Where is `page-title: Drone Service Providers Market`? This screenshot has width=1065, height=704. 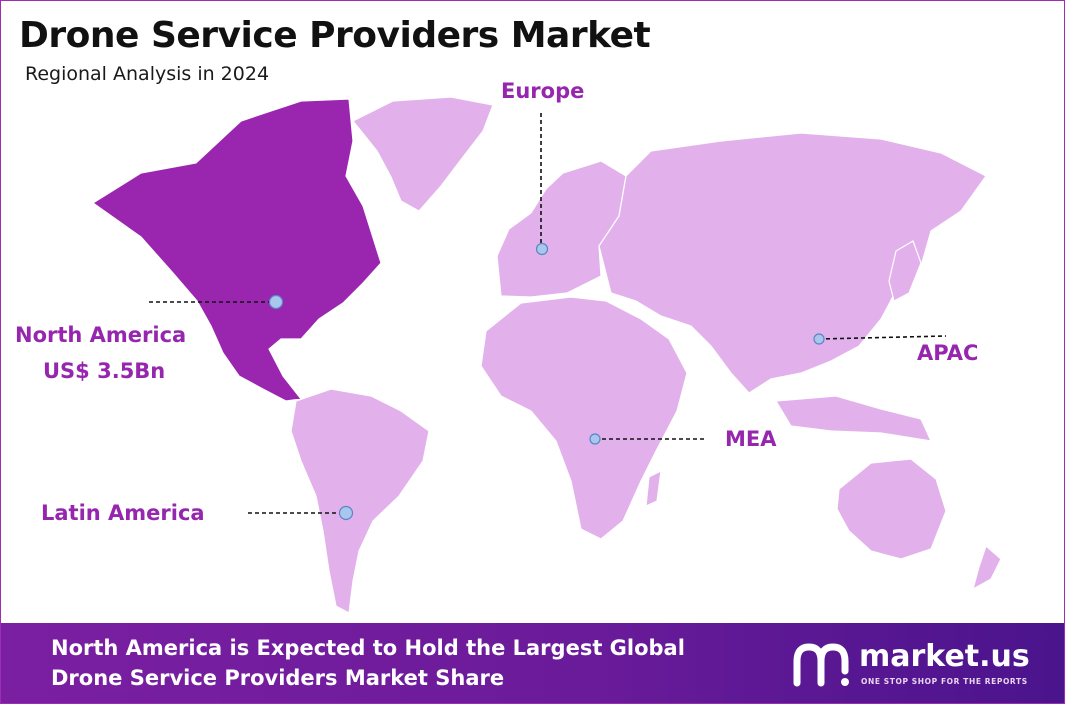 page-title: Drone Service Providers Market is located at coordinates (335, 35).